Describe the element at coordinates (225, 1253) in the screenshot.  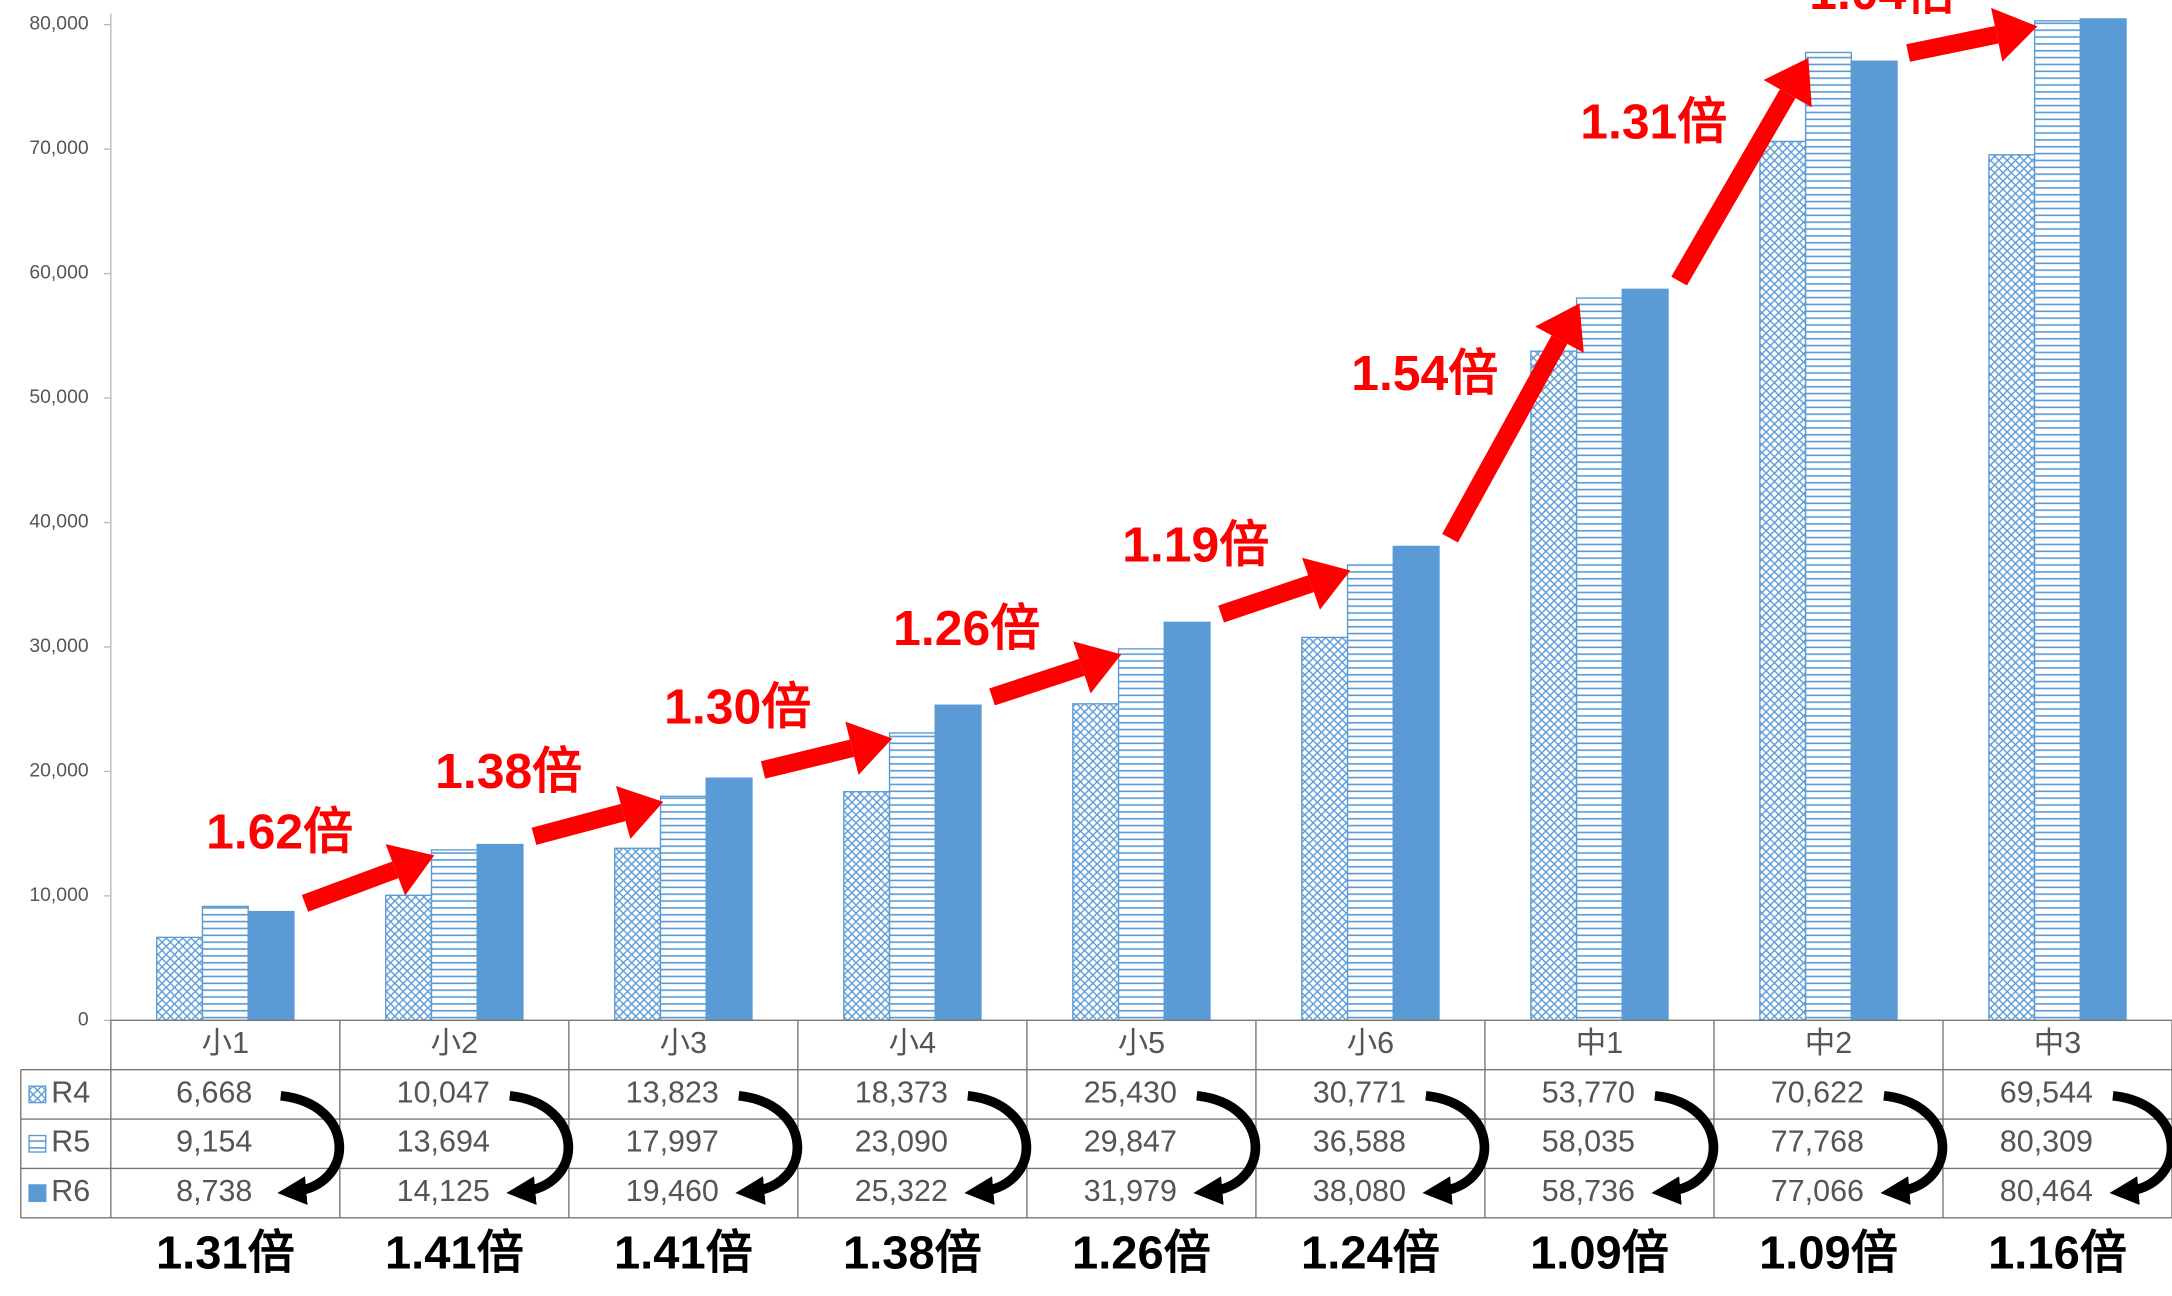
I see `ratio-label: 1.31倍` at that location.